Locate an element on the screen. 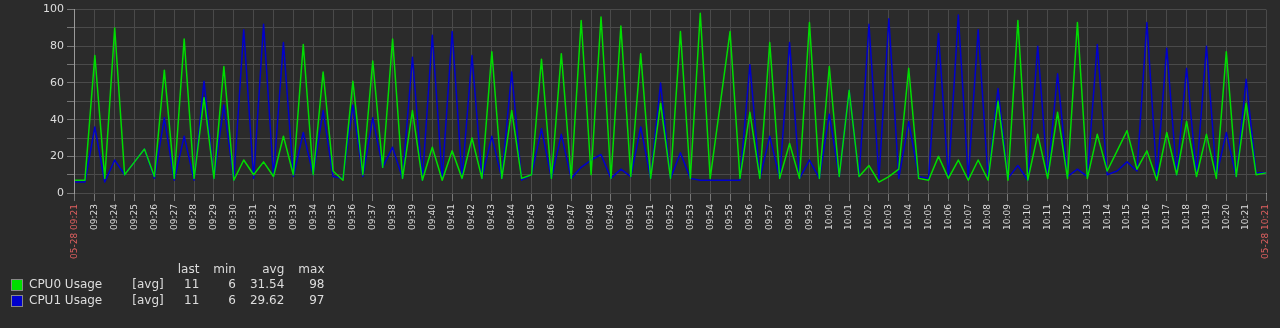  x-tick-label: 09:35 is located at coordinates (332, 217).